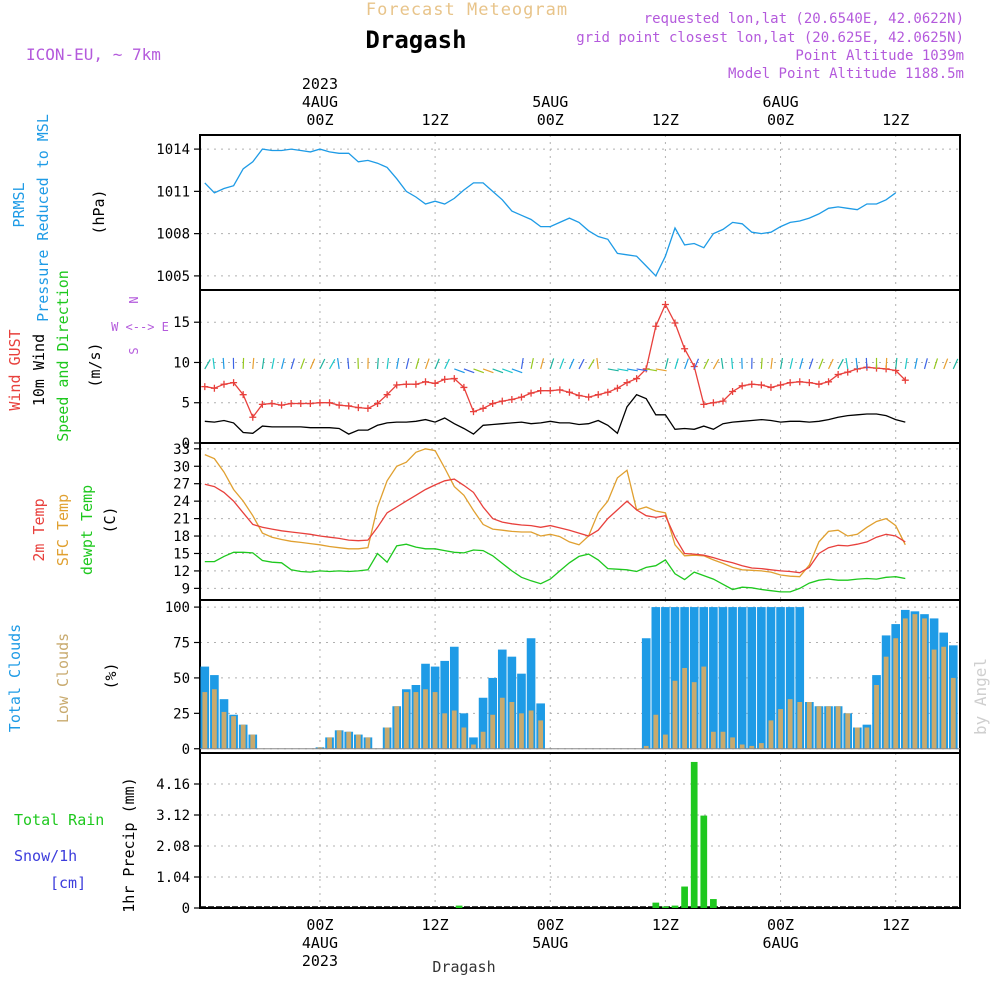 The height and width of the screenshot is (1000, 1000). Describe the element at coordinates (181, 537) in the screenshot. I see `y-tick-label: 18` at that location.